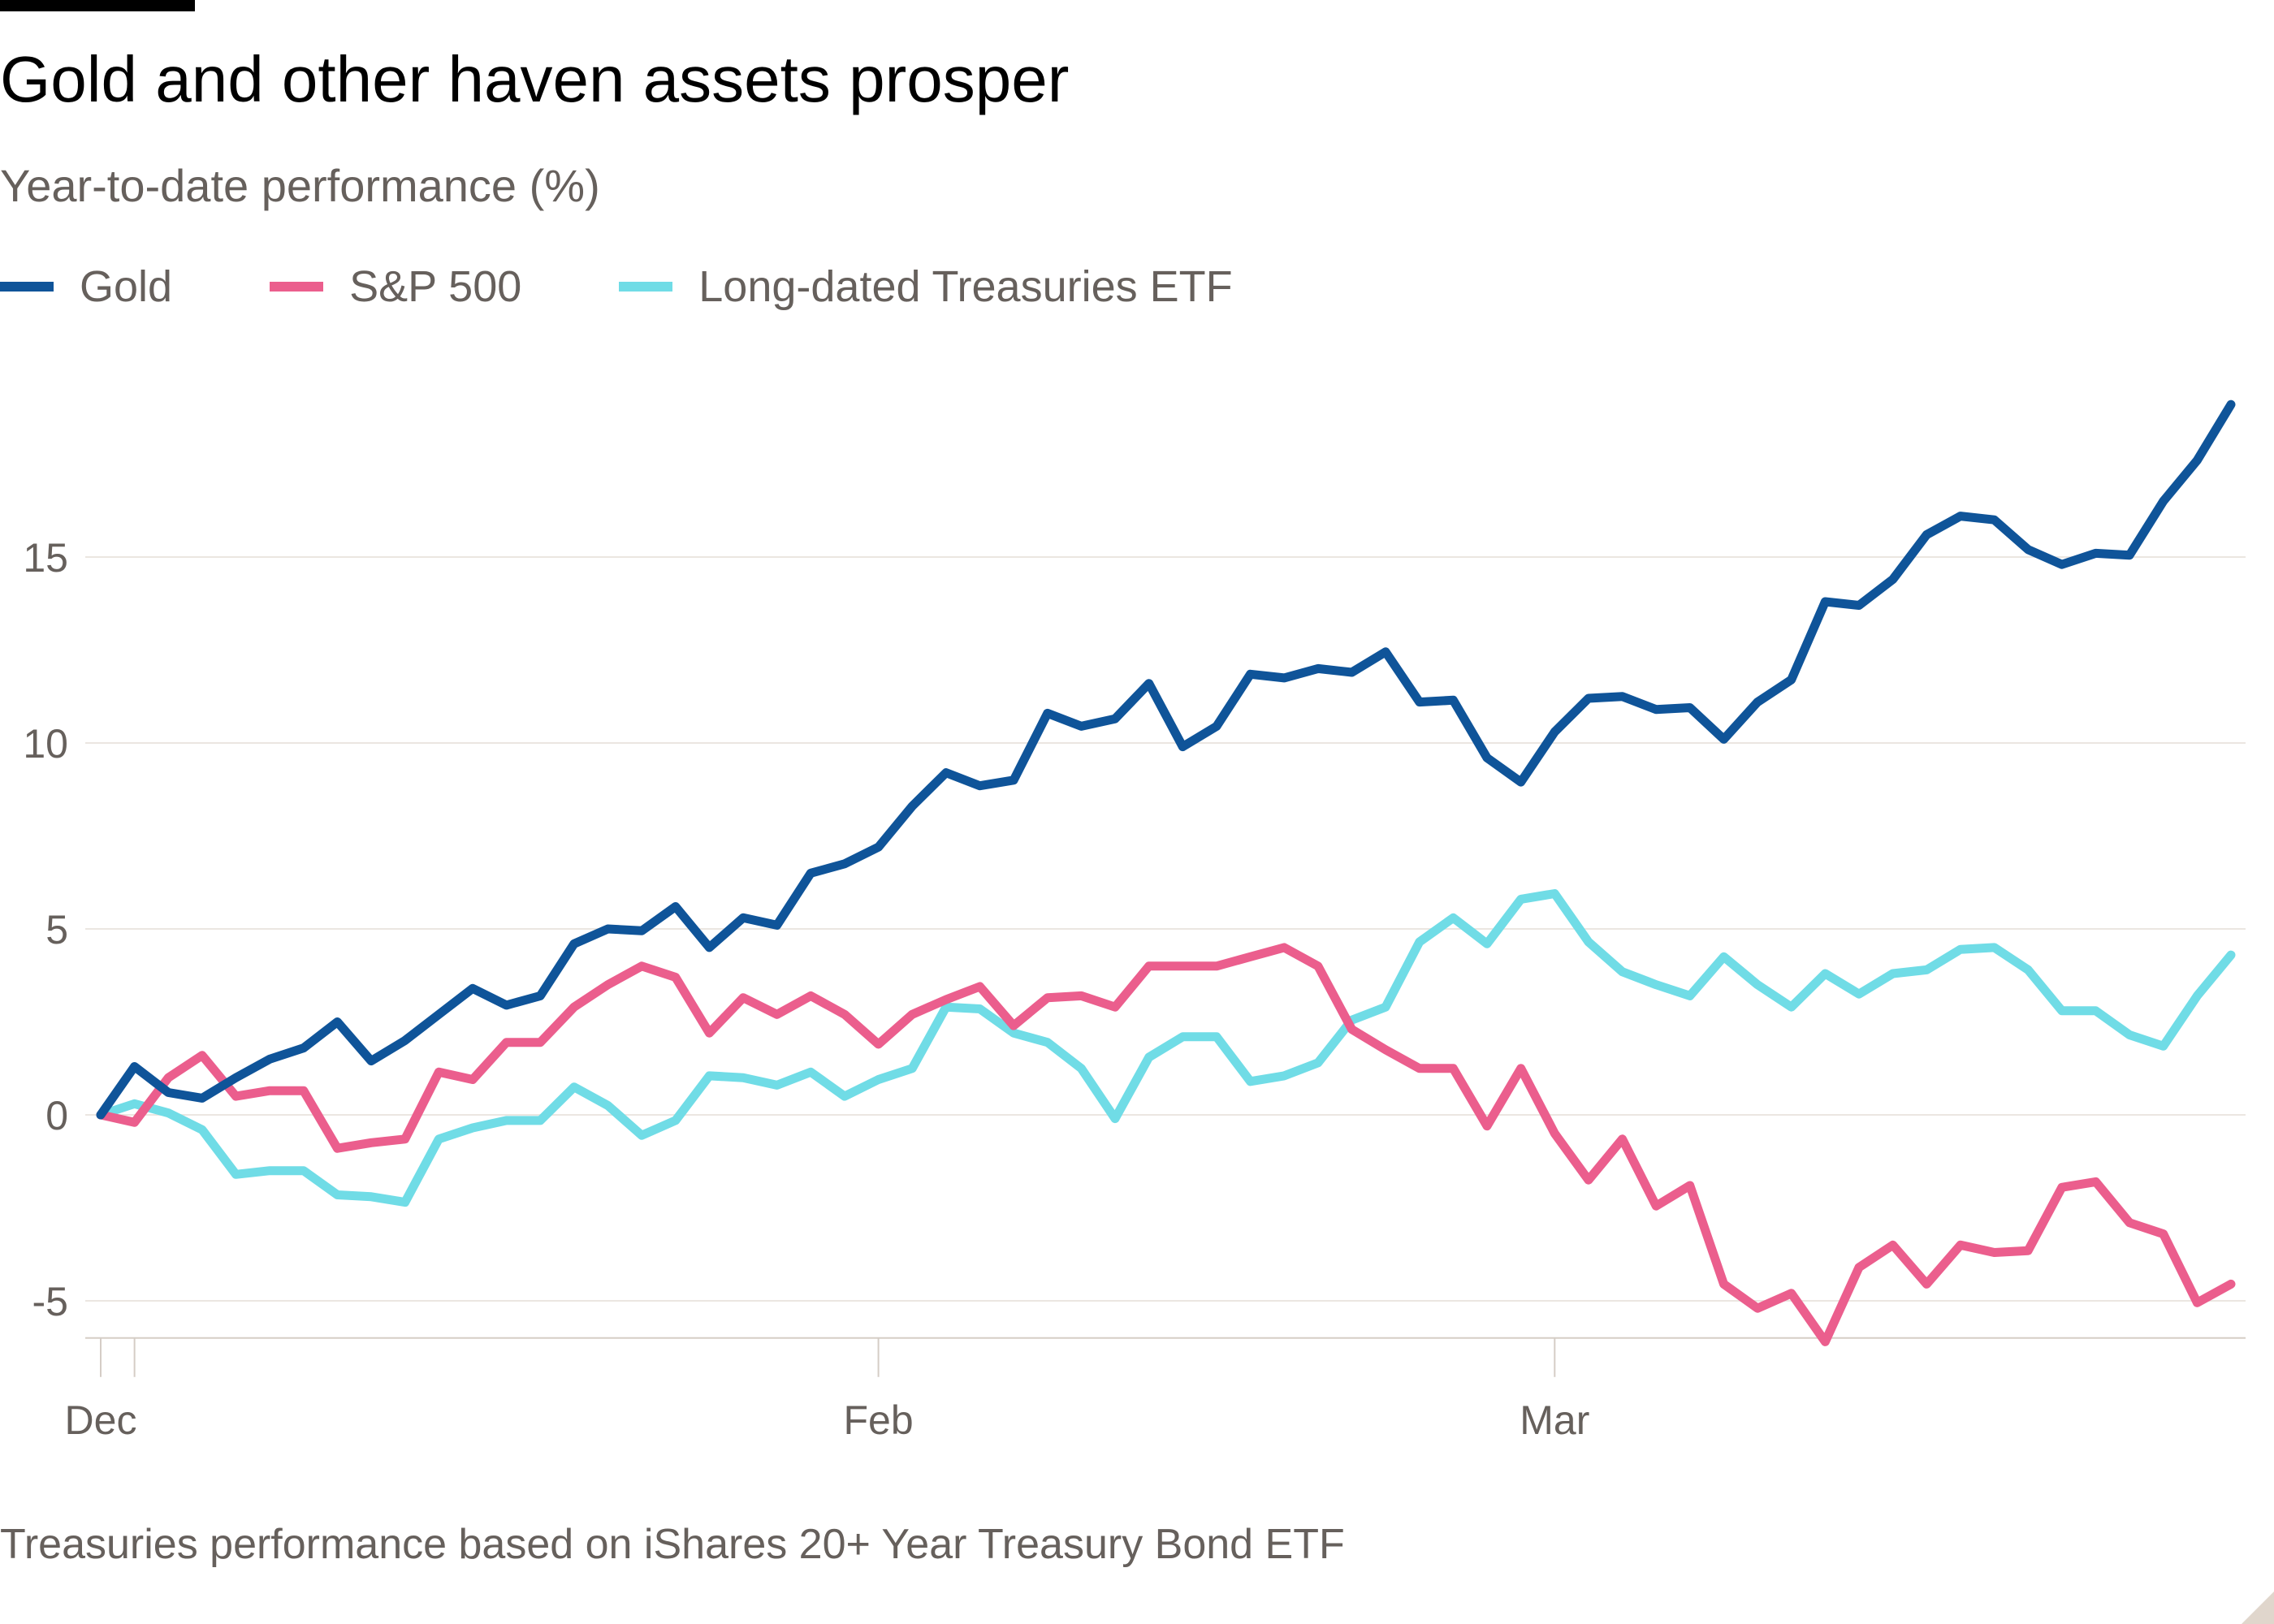 The height and width of the screenshot is (1624, 2274). Describe the element at coordinates (57, 929) in the screenshot. I see `y-tick-label: 5` at that location.